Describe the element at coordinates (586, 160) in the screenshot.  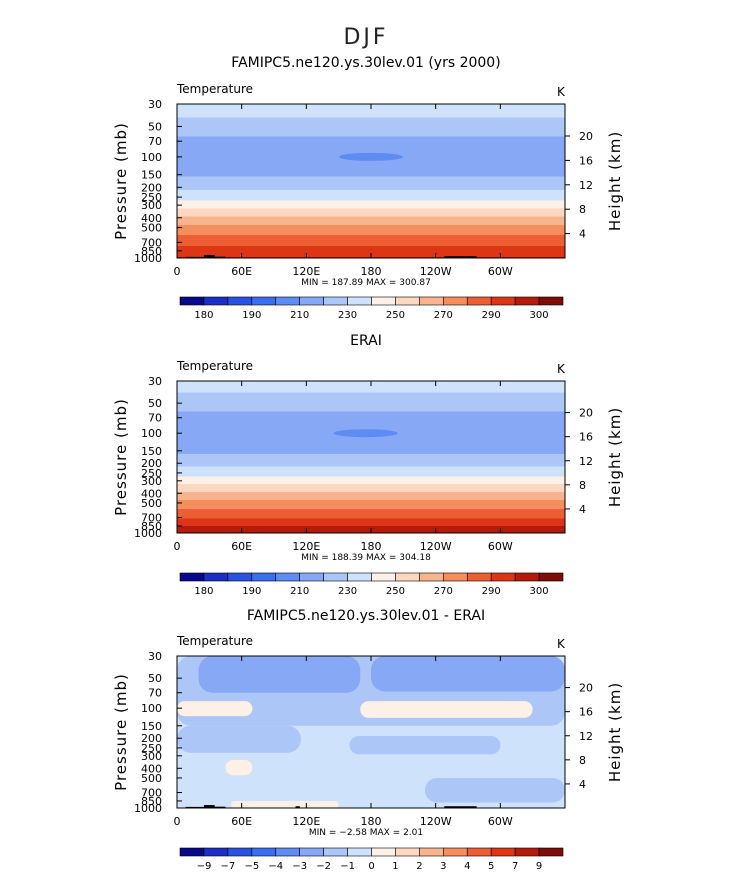
I see `height-tick-label: 16` at that location.